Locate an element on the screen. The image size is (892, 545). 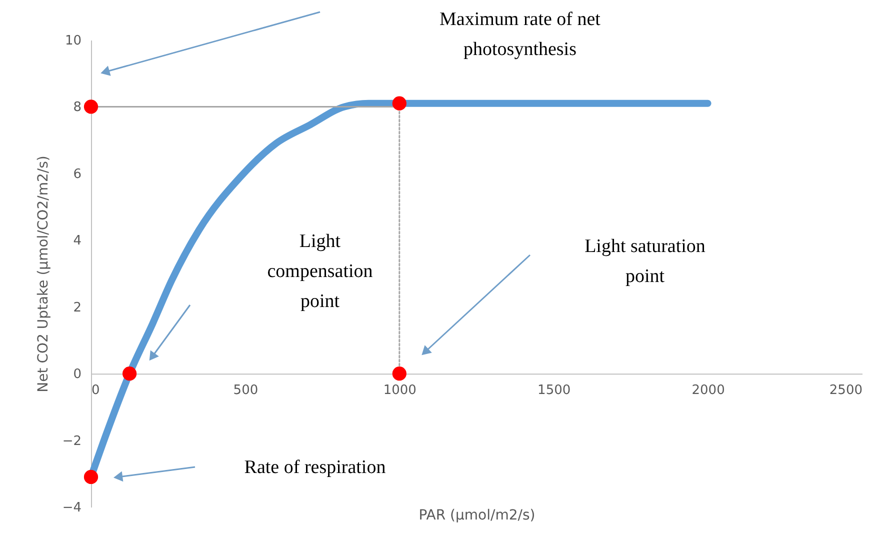
x-tick-label: 0 is located at coordinates (96, 390).